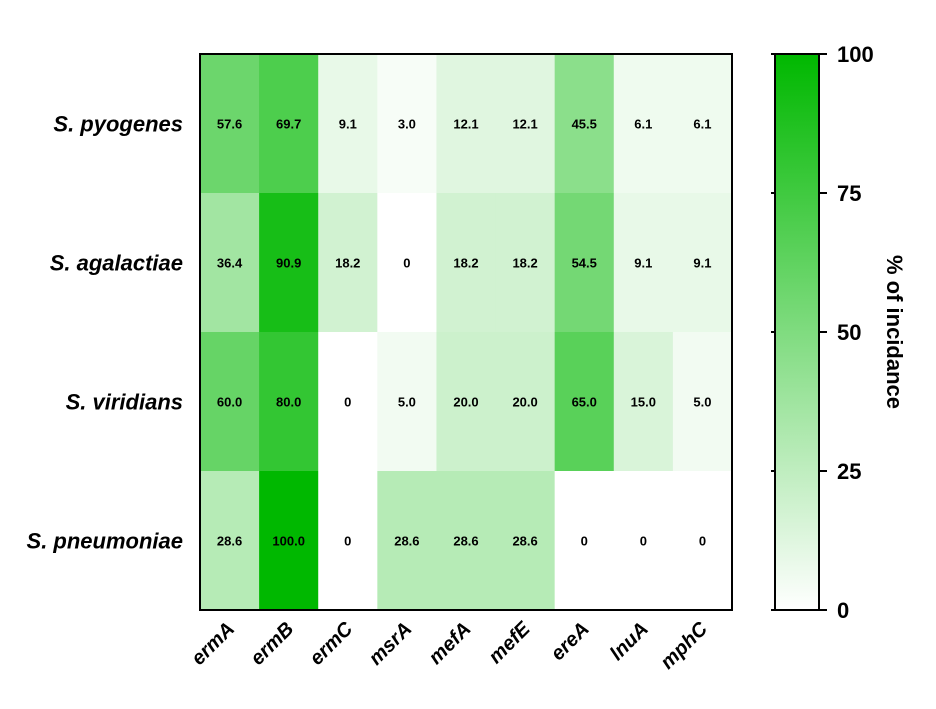 The width and height of the screenshot is (936, 709). Describe the element at coordinates (849, 332) in the screenshot. I see `colorbar-tick-label: 50` at that location.